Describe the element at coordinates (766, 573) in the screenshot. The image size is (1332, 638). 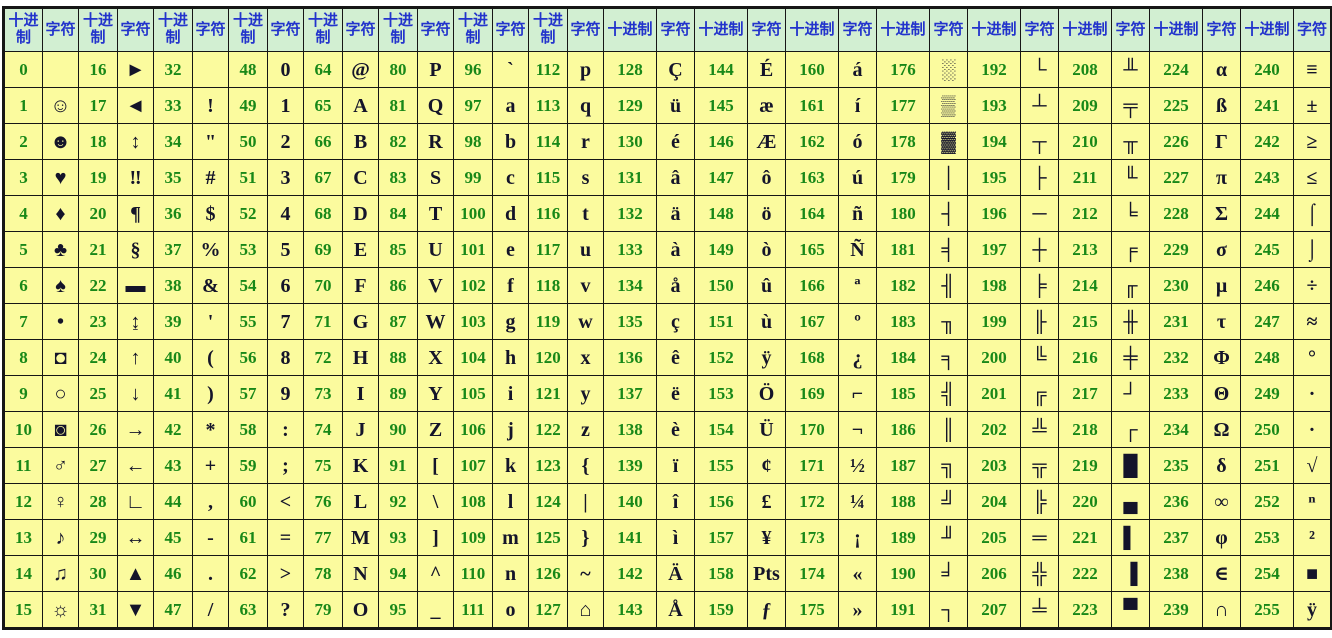
I see `character-glyph: Pts` at that location.